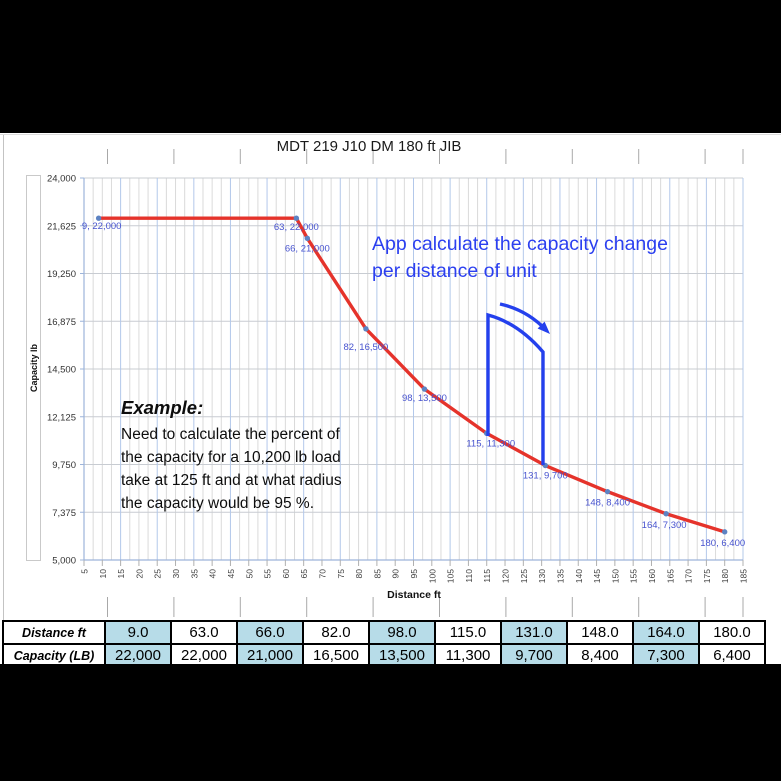  I want to click on value-cell: 164.0, so click(666, 632).